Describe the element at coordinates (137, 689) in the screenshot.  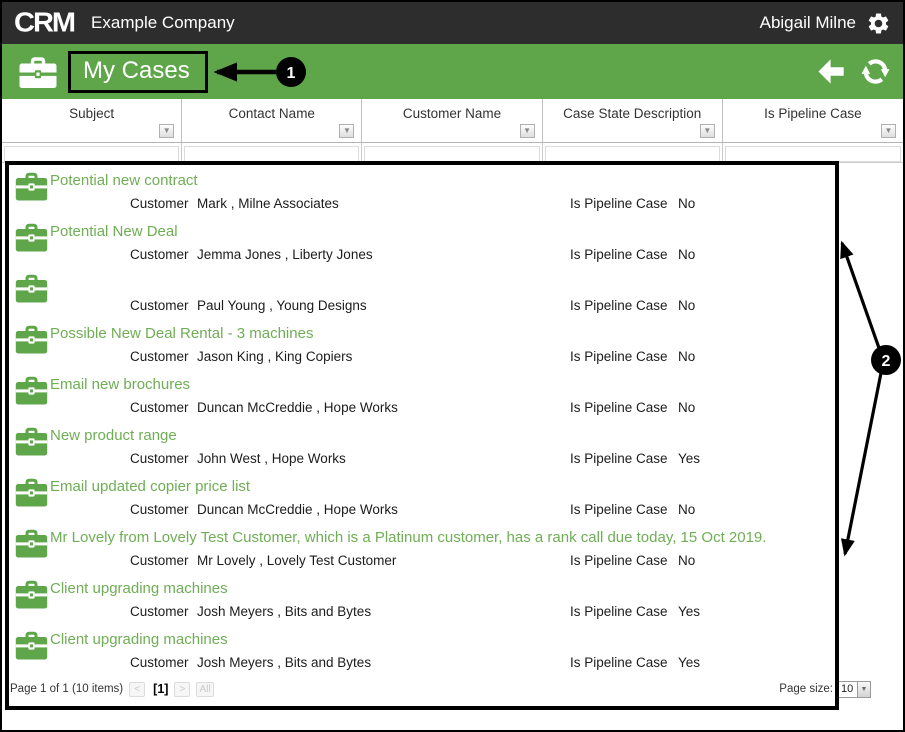
I see `prev-page-button: <` at that location.